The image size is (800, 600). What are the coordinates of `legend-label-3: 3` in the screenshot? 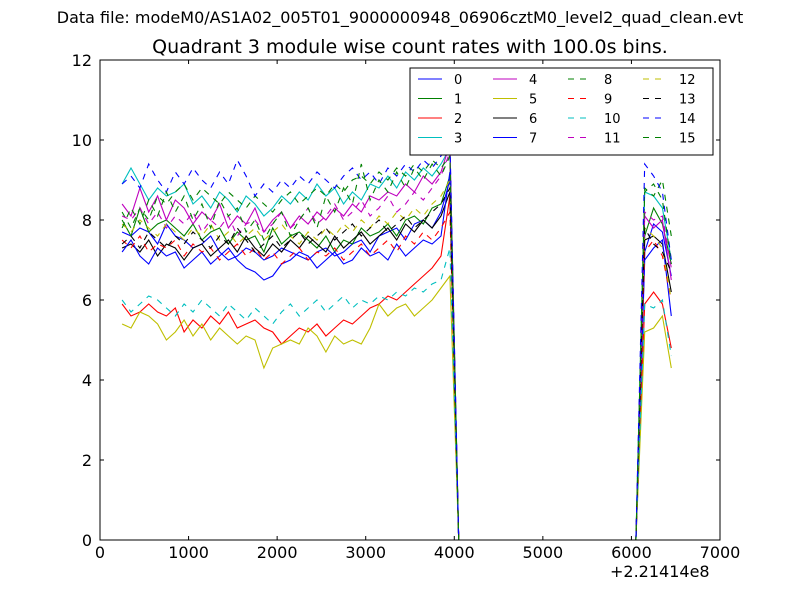 It's located at (458, 139).